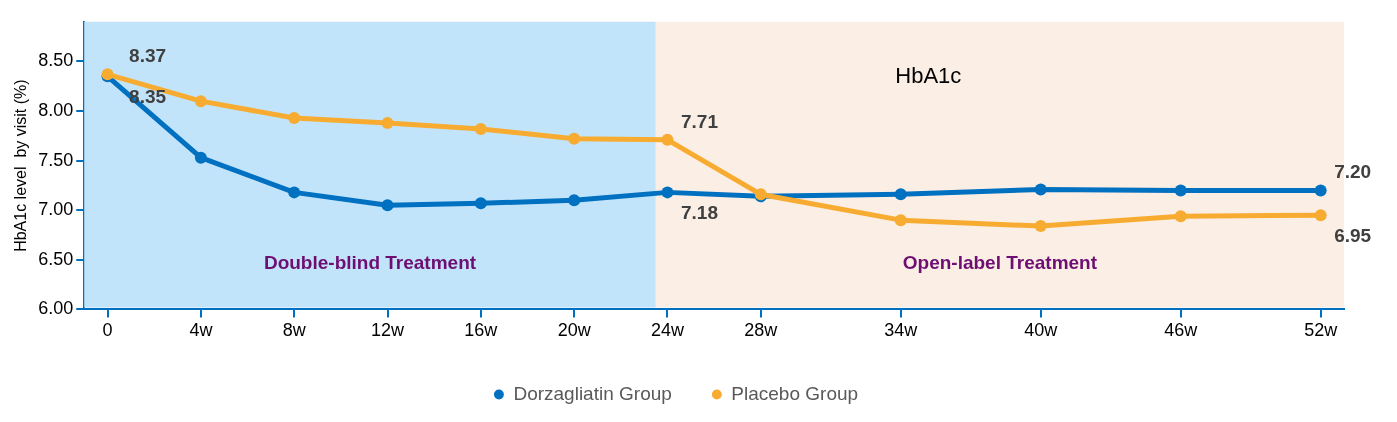  Describe the element at coordinates (481, 330) in the screenshot. I see `x-tick-label: 16w` at that location.